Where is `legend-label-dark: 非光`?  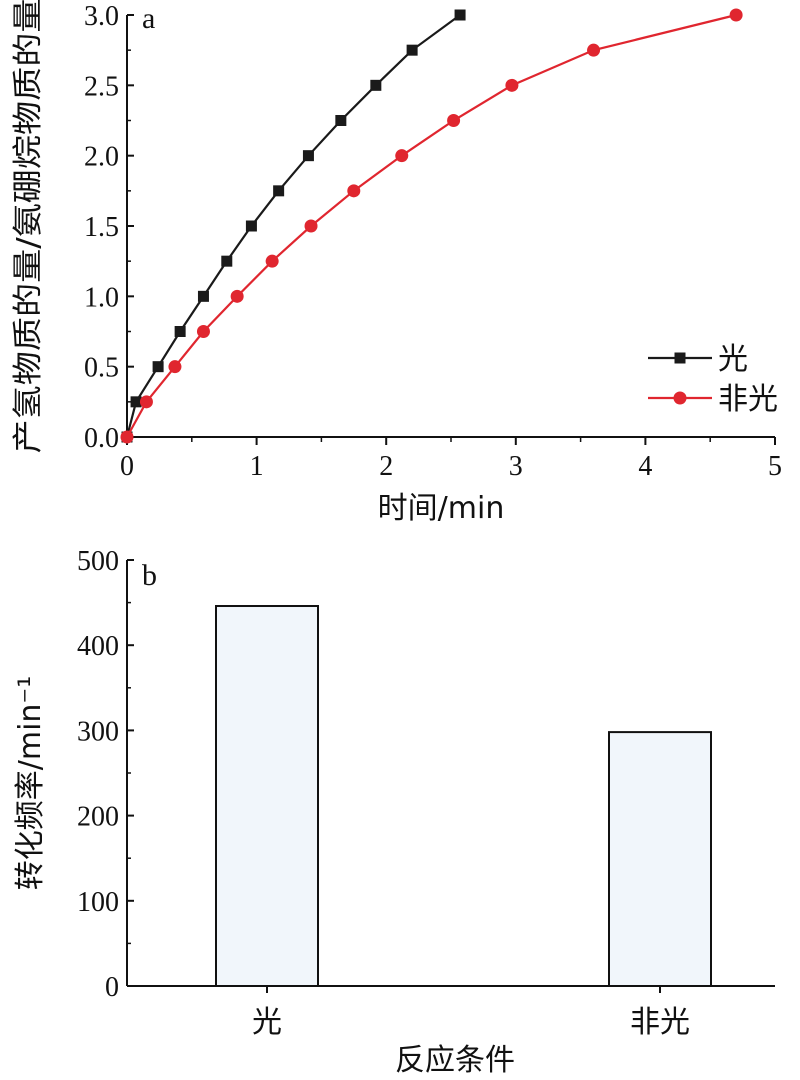
legend-label-dark: 非光 is located at coordinates (748, 399).